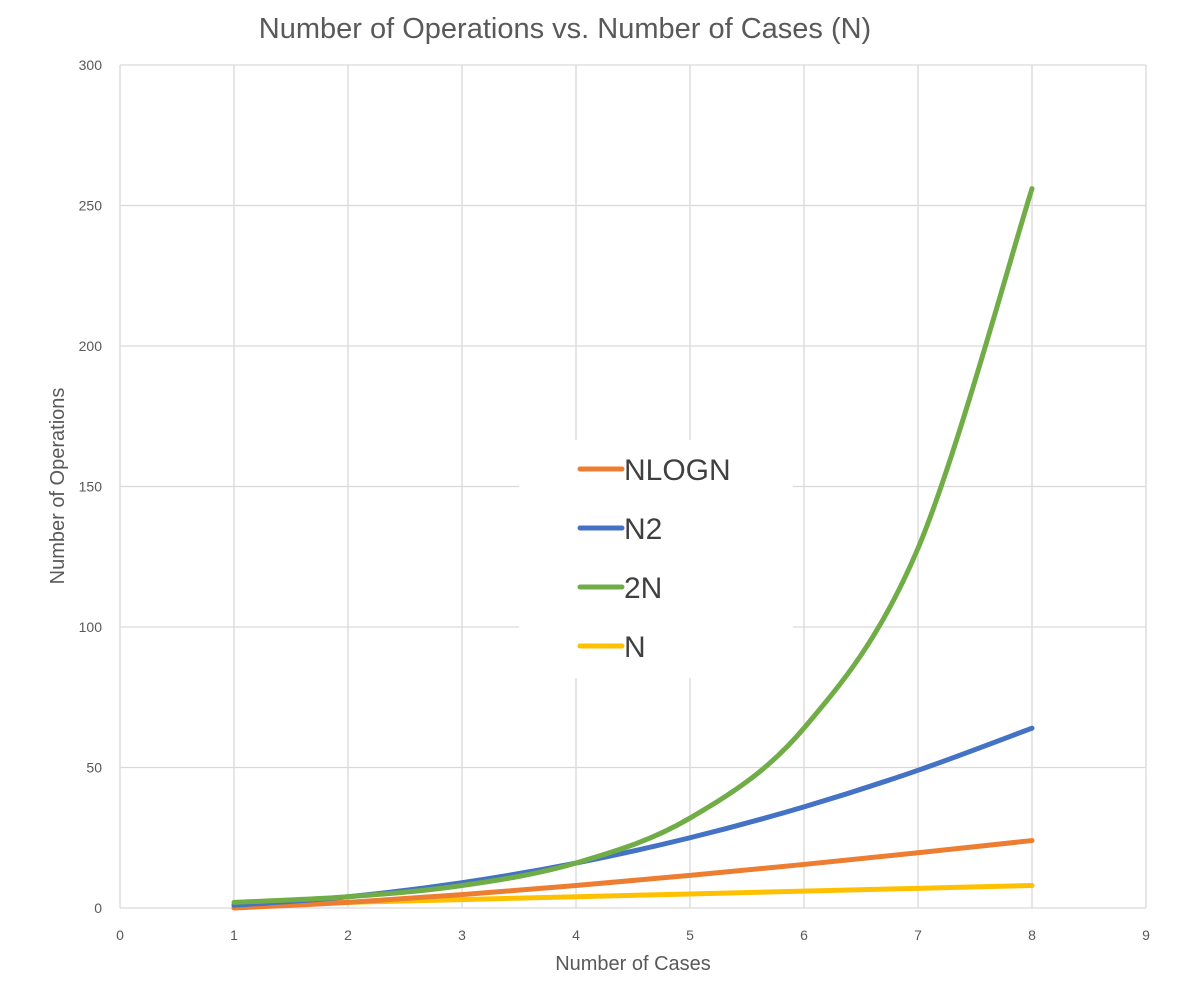  What do you see at coordinates (91, 65) in the screenshot?
I see `y-tick-label: 300` at bounding box center [91, 65].